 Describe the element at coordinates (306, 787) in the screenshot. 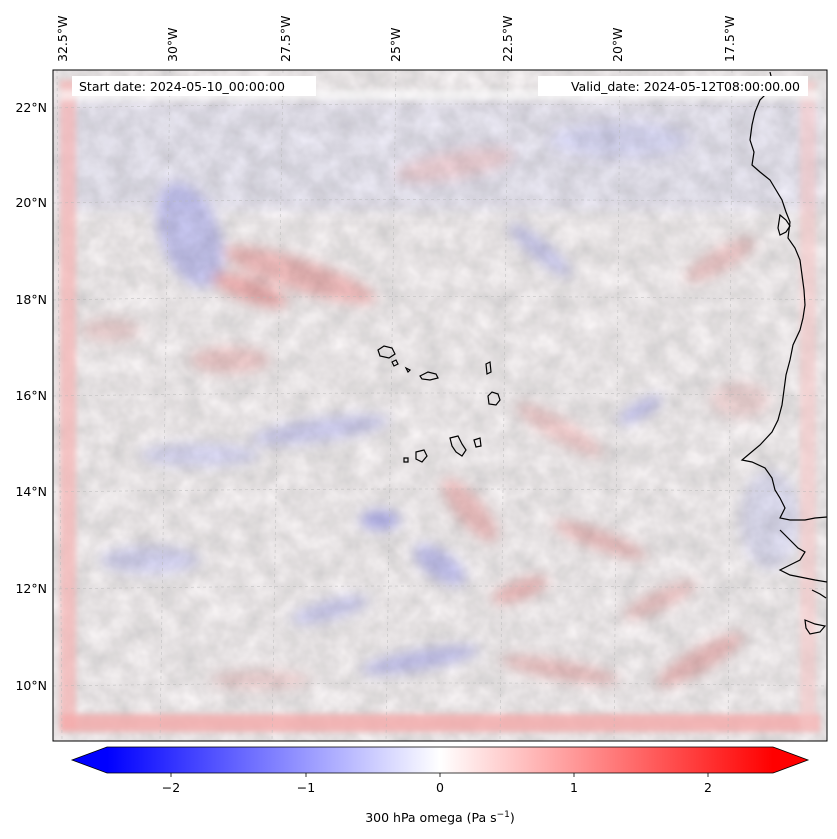

I see `colorbar-tick-label: −1` at that location.